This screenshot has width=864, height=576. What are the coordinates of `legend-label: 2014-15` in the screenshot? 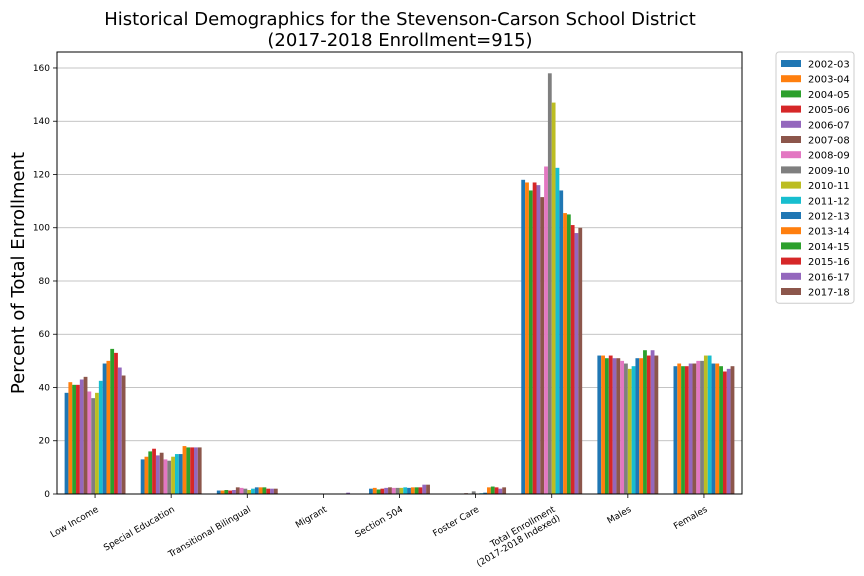 It's located at (829, 247).